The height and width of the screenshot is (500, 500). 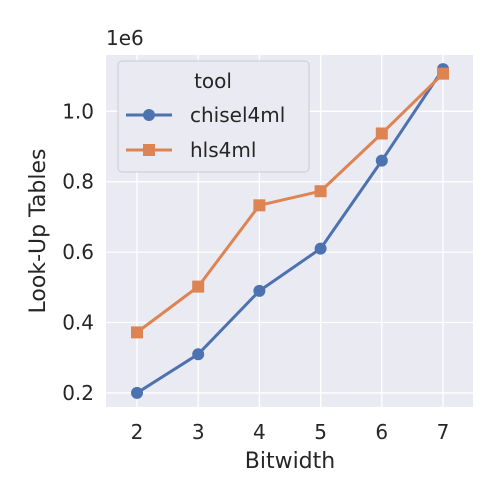 I want to click on legend-box, so click(x=213, y=116).